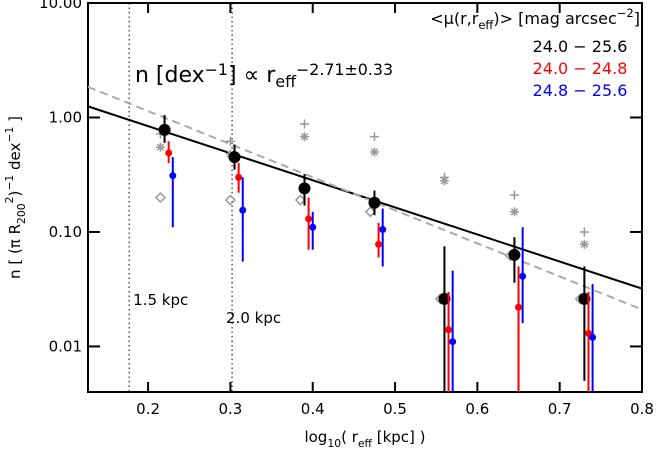 This screenshot has width=660, height=449. Describe the element at coordinates (15, 158) in the screenshot. I see `label-part: dex` at that location.